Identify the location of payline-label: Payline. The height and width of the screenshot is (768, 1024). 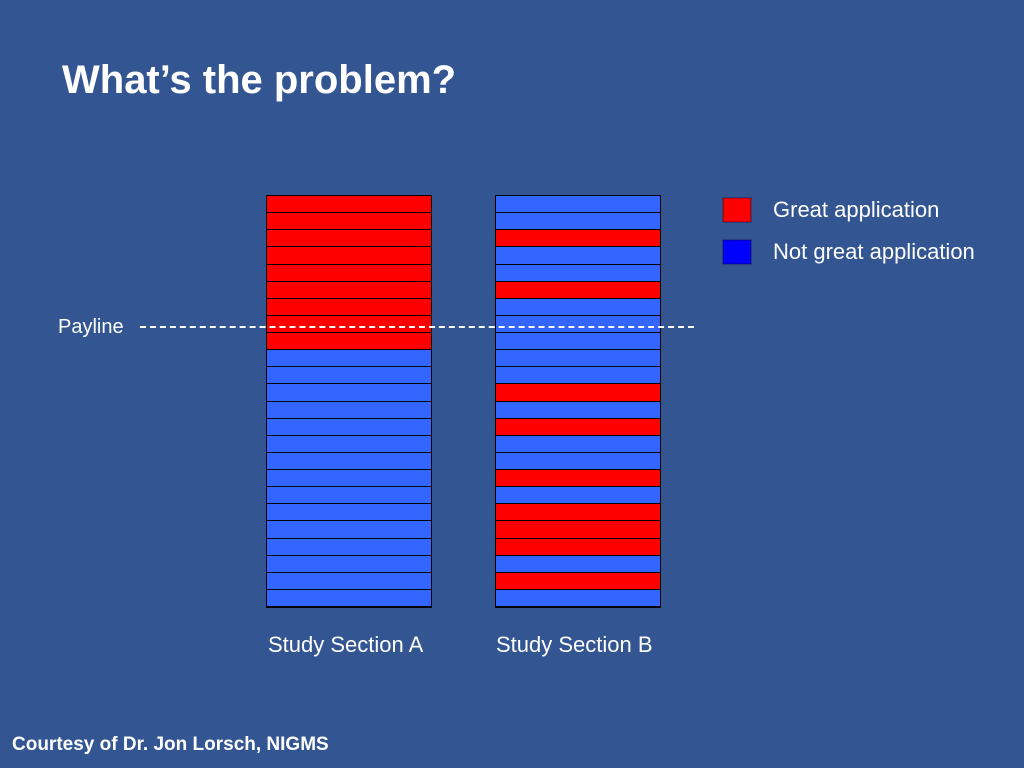
(91, 327).